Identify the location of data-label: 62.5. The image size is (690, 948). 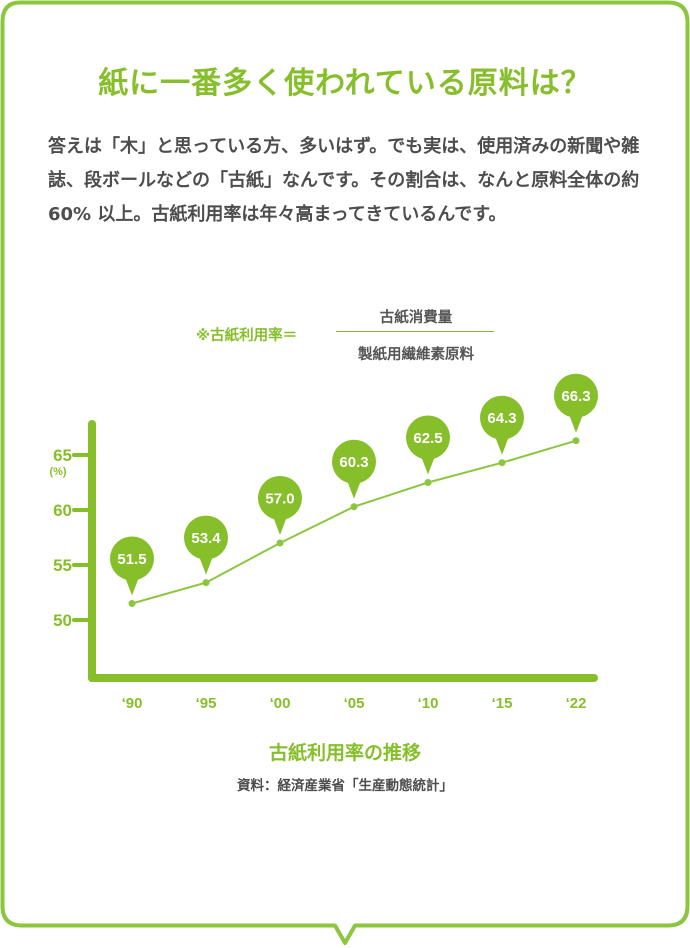
(427, 438).